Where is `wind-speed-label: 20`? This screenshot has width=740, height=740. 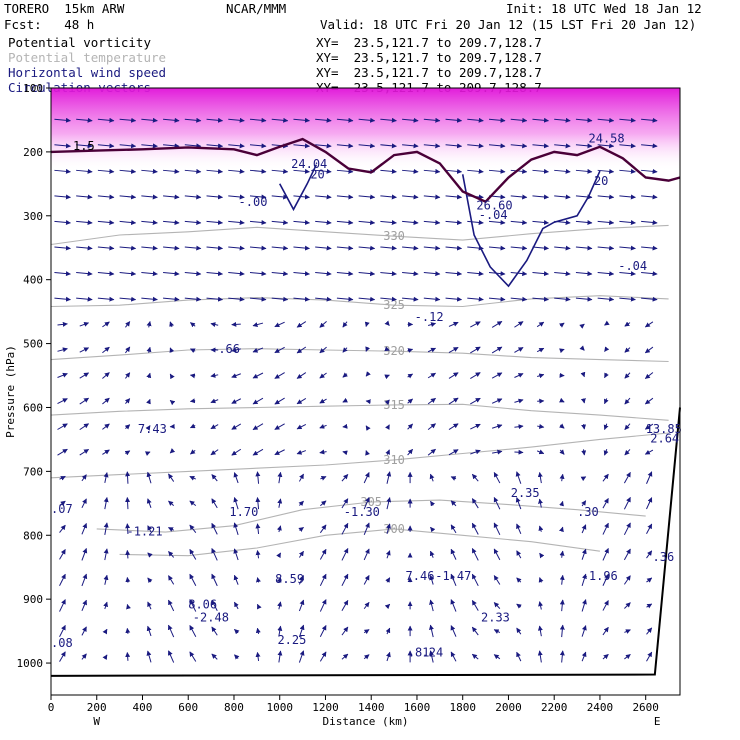 wind-speed-label: 20 is located at coordinates (601, 181).